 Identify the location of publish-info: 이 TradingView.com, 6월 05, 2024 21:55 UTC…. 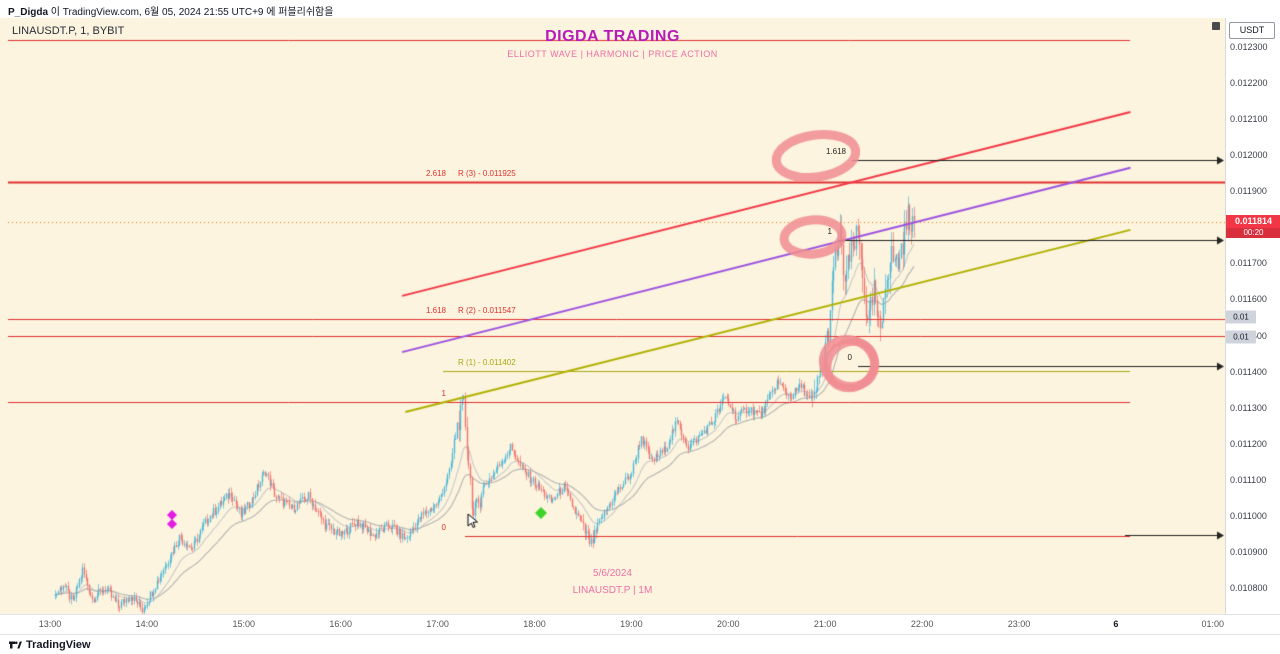
(191, 12).